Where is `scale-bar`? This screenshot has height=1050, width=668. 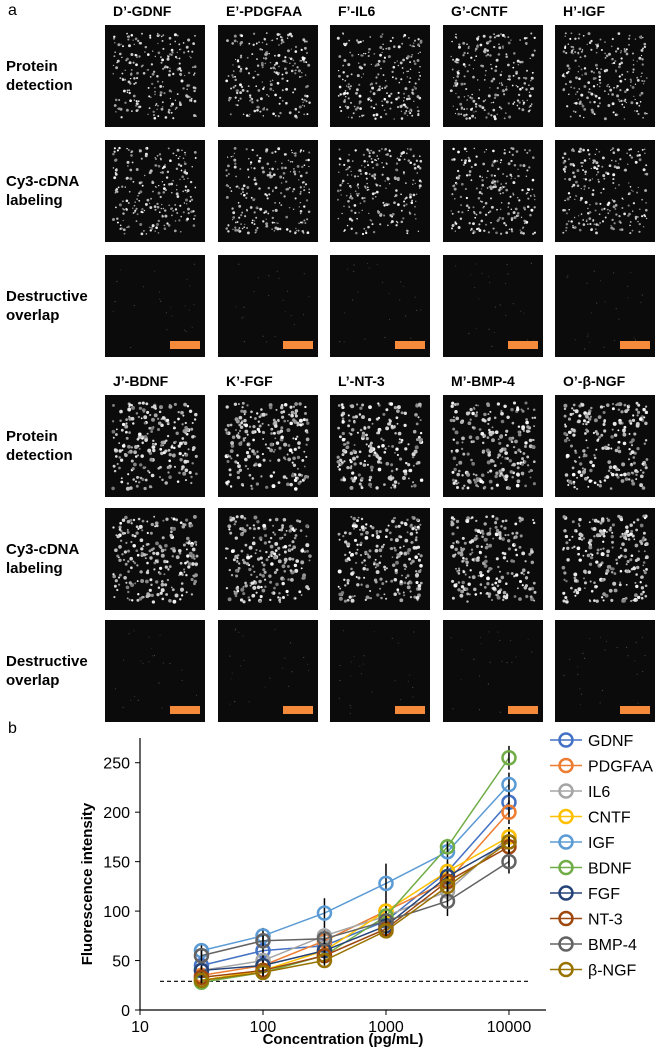
scale-bar is located at coordinates (410, 710).